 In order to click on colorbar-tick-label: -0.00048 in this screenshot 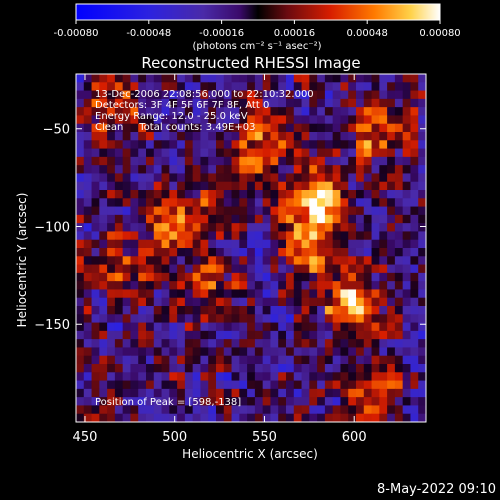, I will do `click(148, 33)`.